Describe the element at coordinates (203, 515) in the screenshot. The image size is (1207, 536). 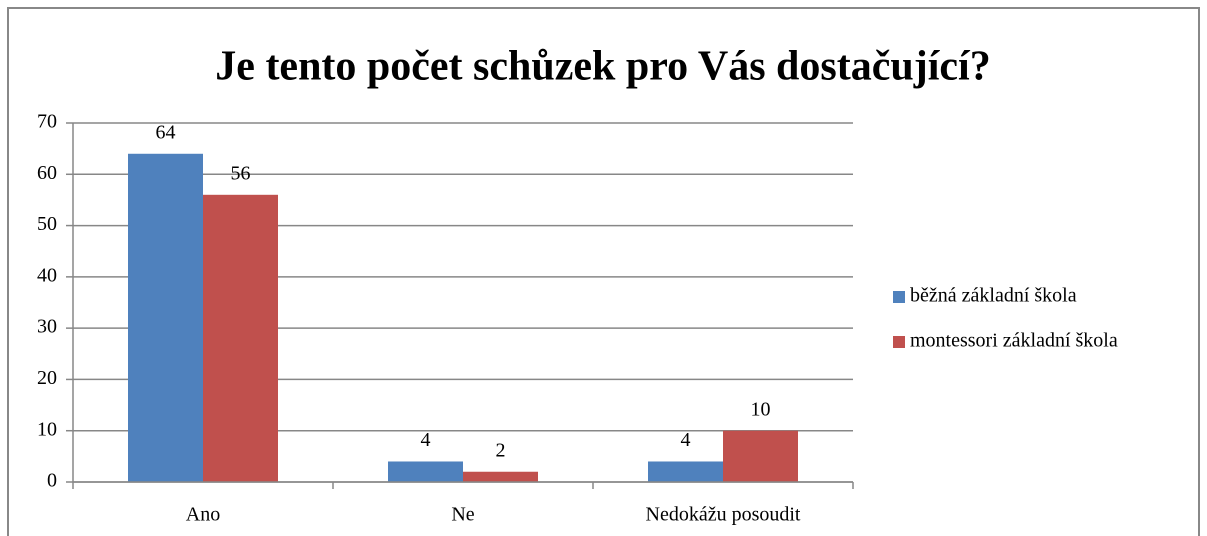
I see `x-tick-label: Ano` at that location.